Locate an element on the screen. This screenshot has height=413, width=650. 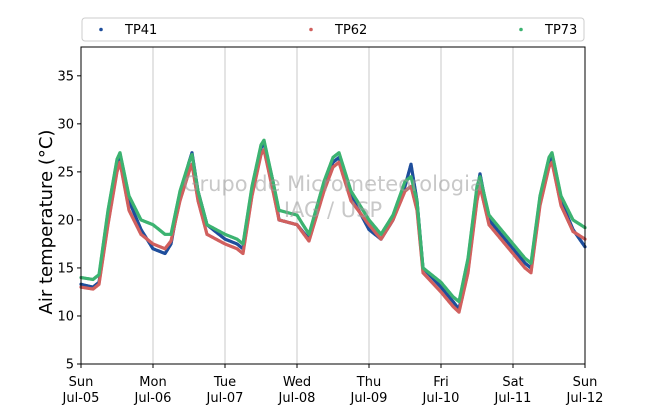
legend-item-tp62: TP62 is located at coordinates (338, 30).